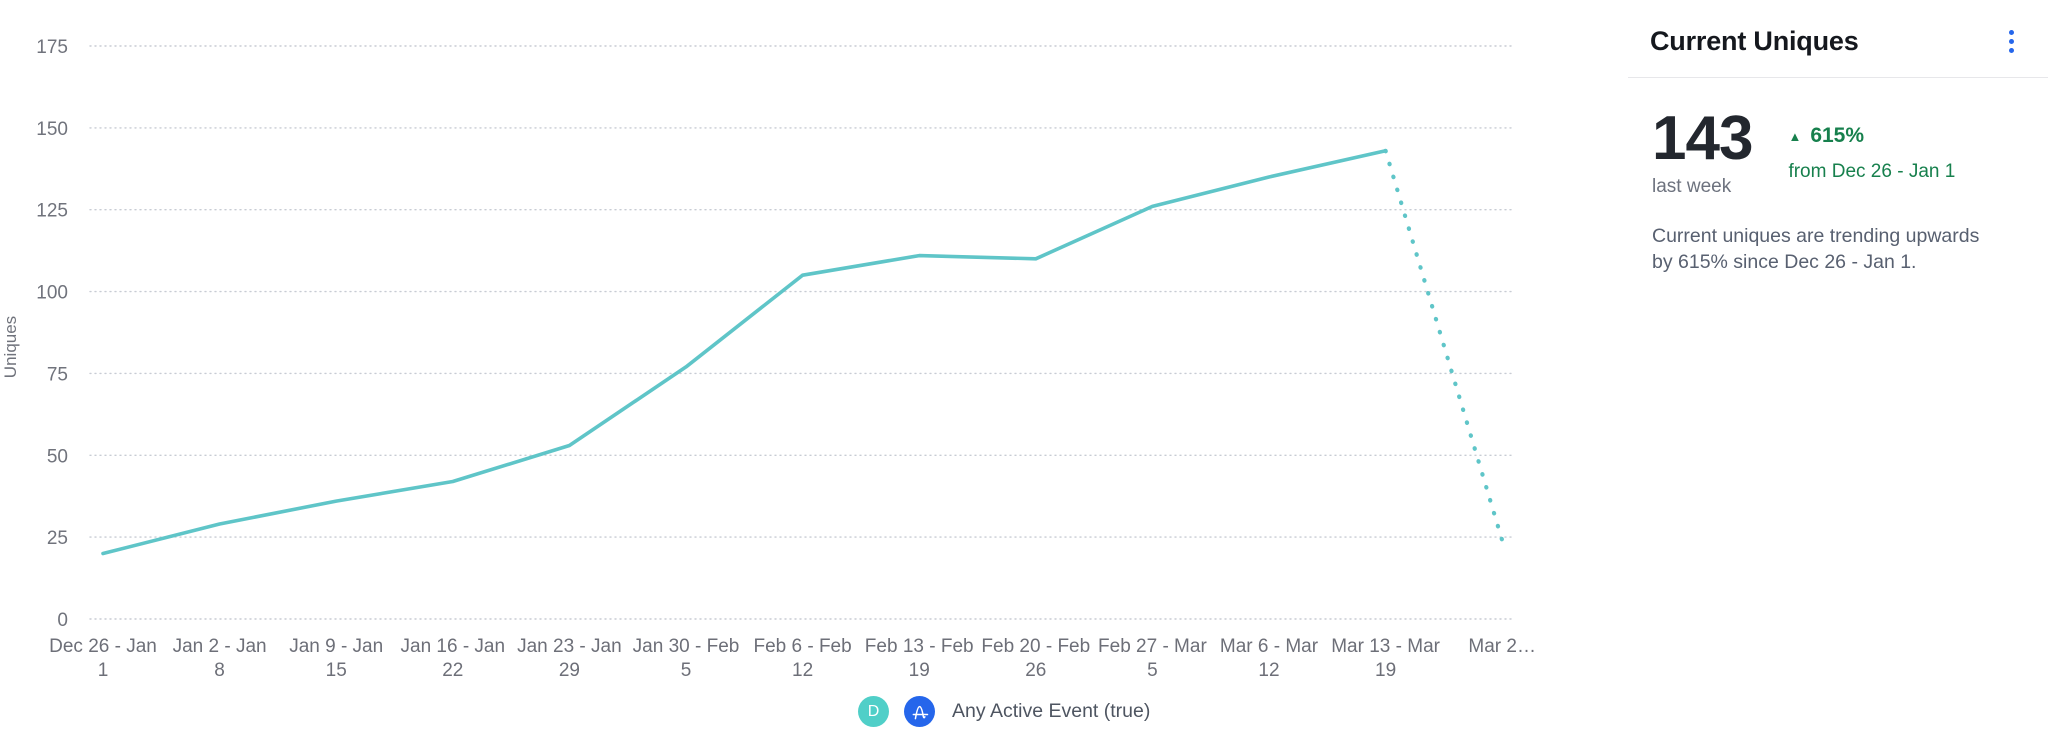  I want to click on legend-event-label: Any Active Event (true), so click(1051, 711).